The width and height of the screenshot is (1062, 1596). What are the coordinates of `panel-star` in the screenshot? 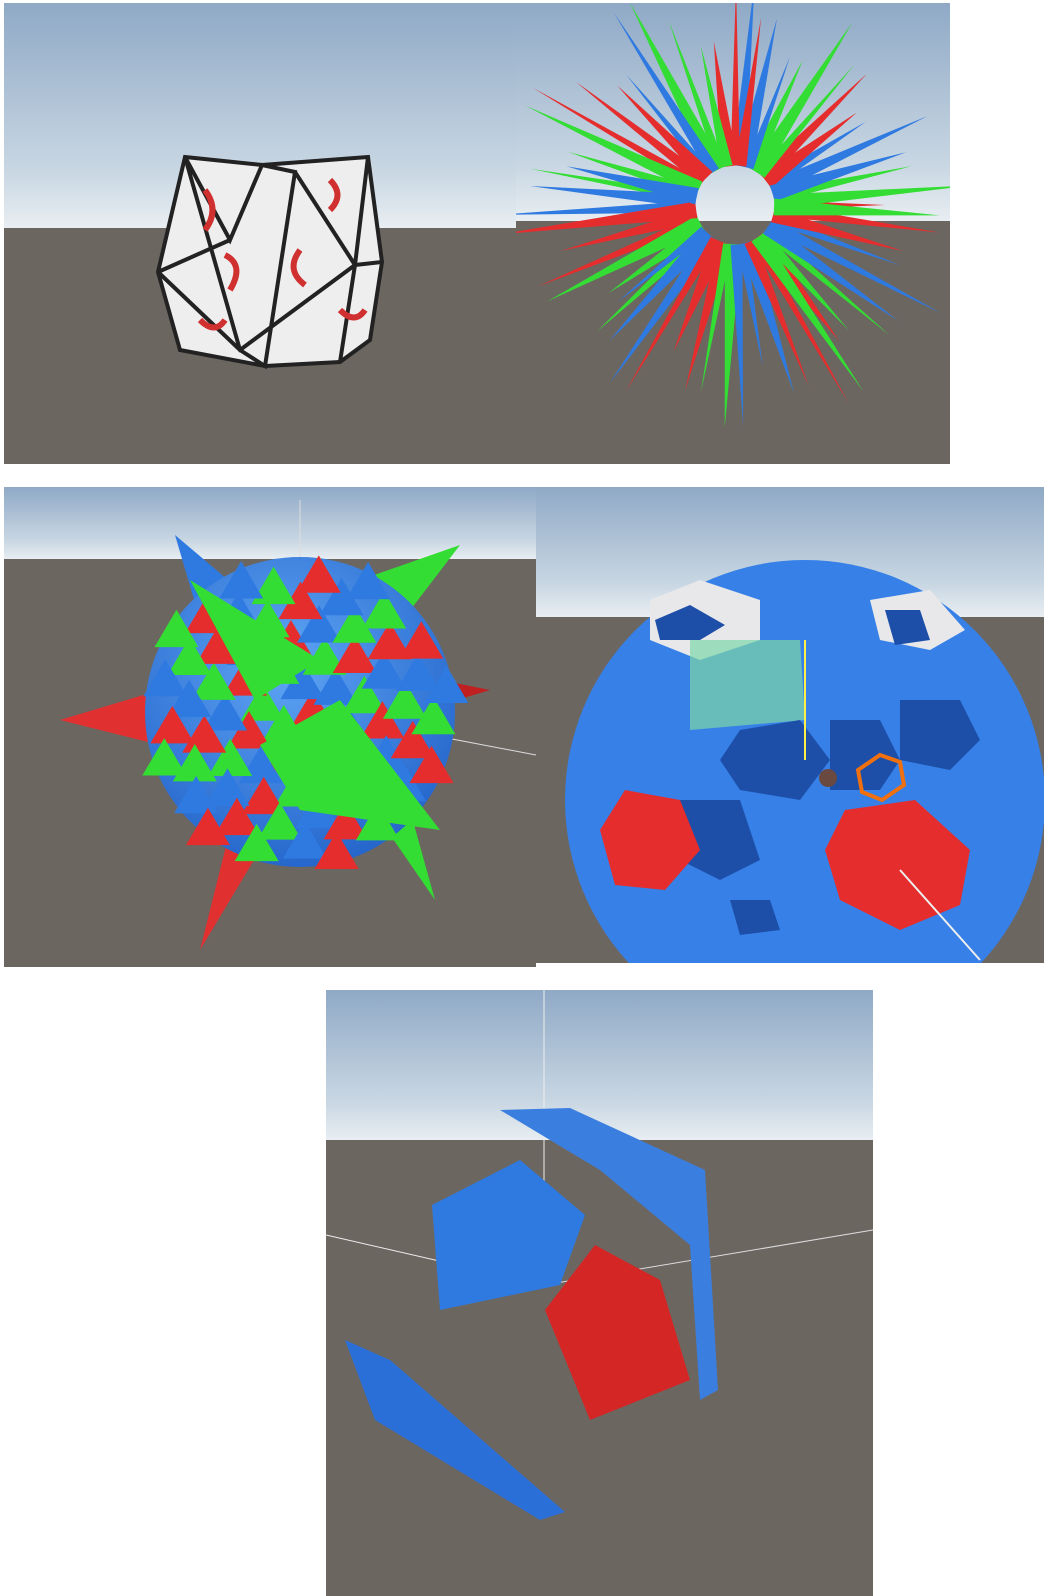 It's located at (733, 233).